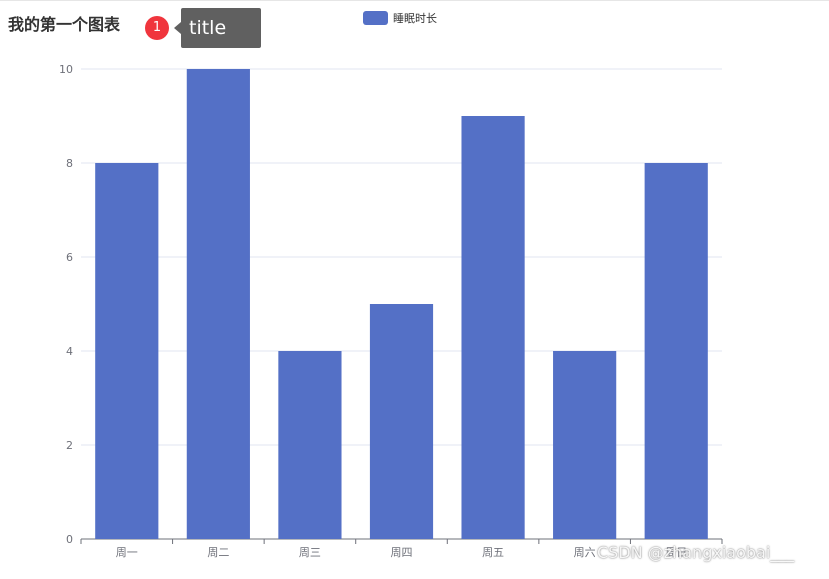 This screenshot has height=579, width=829. I want to click on y-tick-label: 8, so click(69, 163).